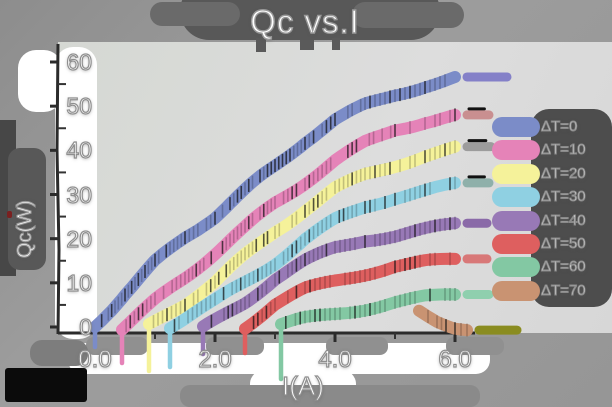  Describe the element at coordinates (564, 244) in the screenshot. I see `legend-label: ΔT=50` at that location.